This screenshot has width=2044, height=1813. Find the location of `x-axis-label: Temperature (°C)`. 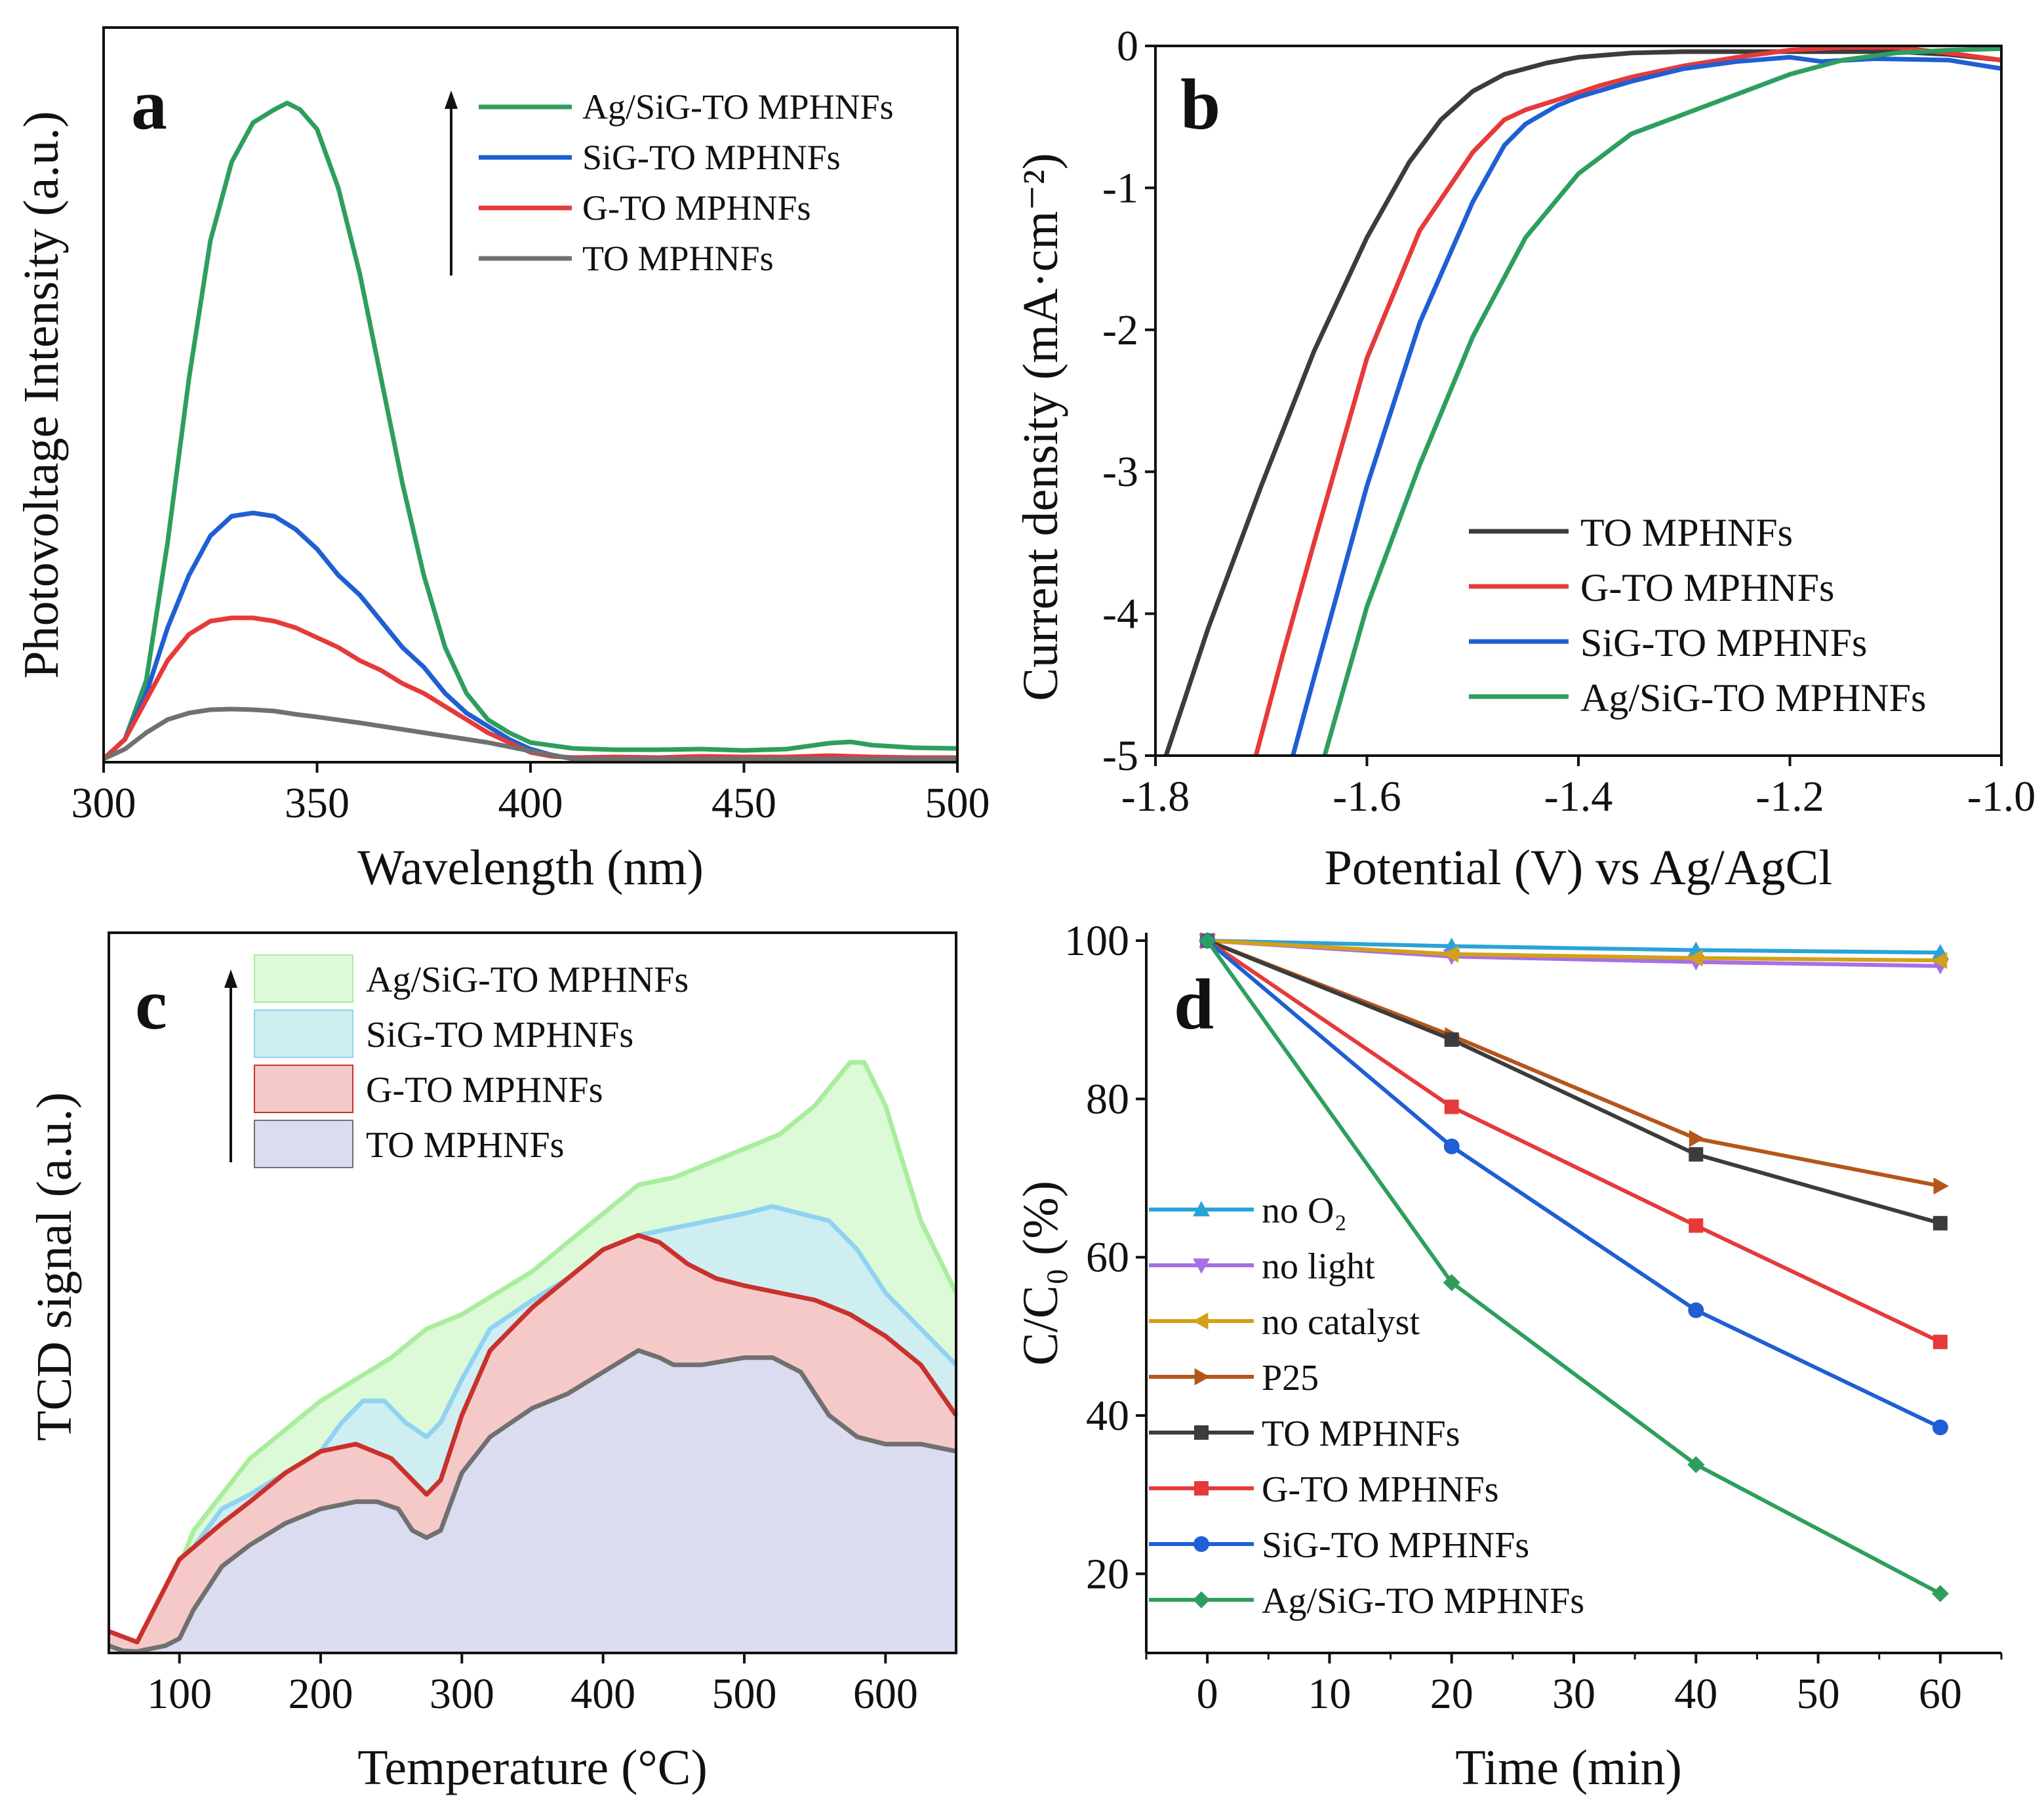

x-axis-label: Temperature (°C) is located at coordinates (532, 1767).